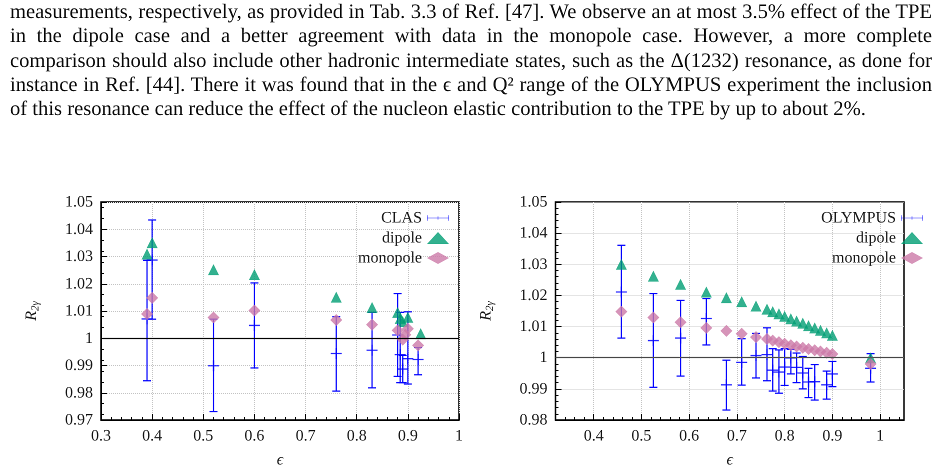 This screenshot has height=473, width=944. Describe the element at coordinates (401, 218) in the screenshot. I see `legend-label: CLAS` at that location.